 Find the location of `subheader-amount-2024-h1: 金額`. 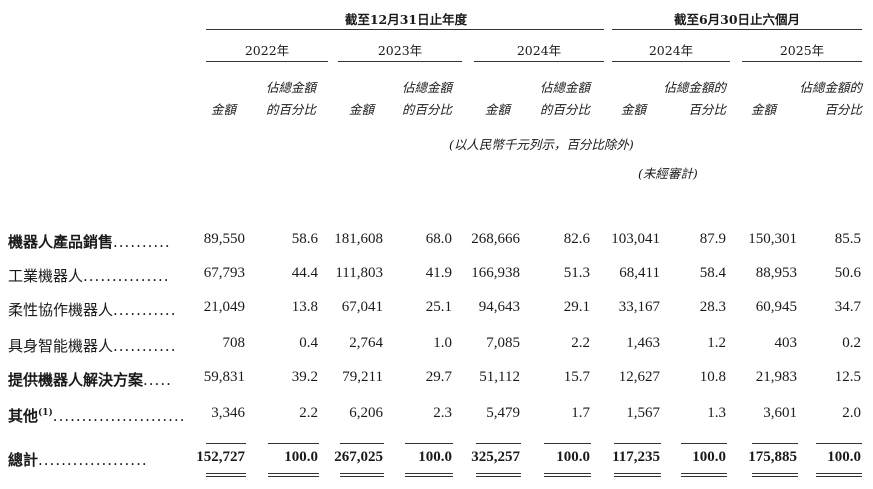

subheader-amount-2024-h1: 金額 is located at coordinates (633, 109).